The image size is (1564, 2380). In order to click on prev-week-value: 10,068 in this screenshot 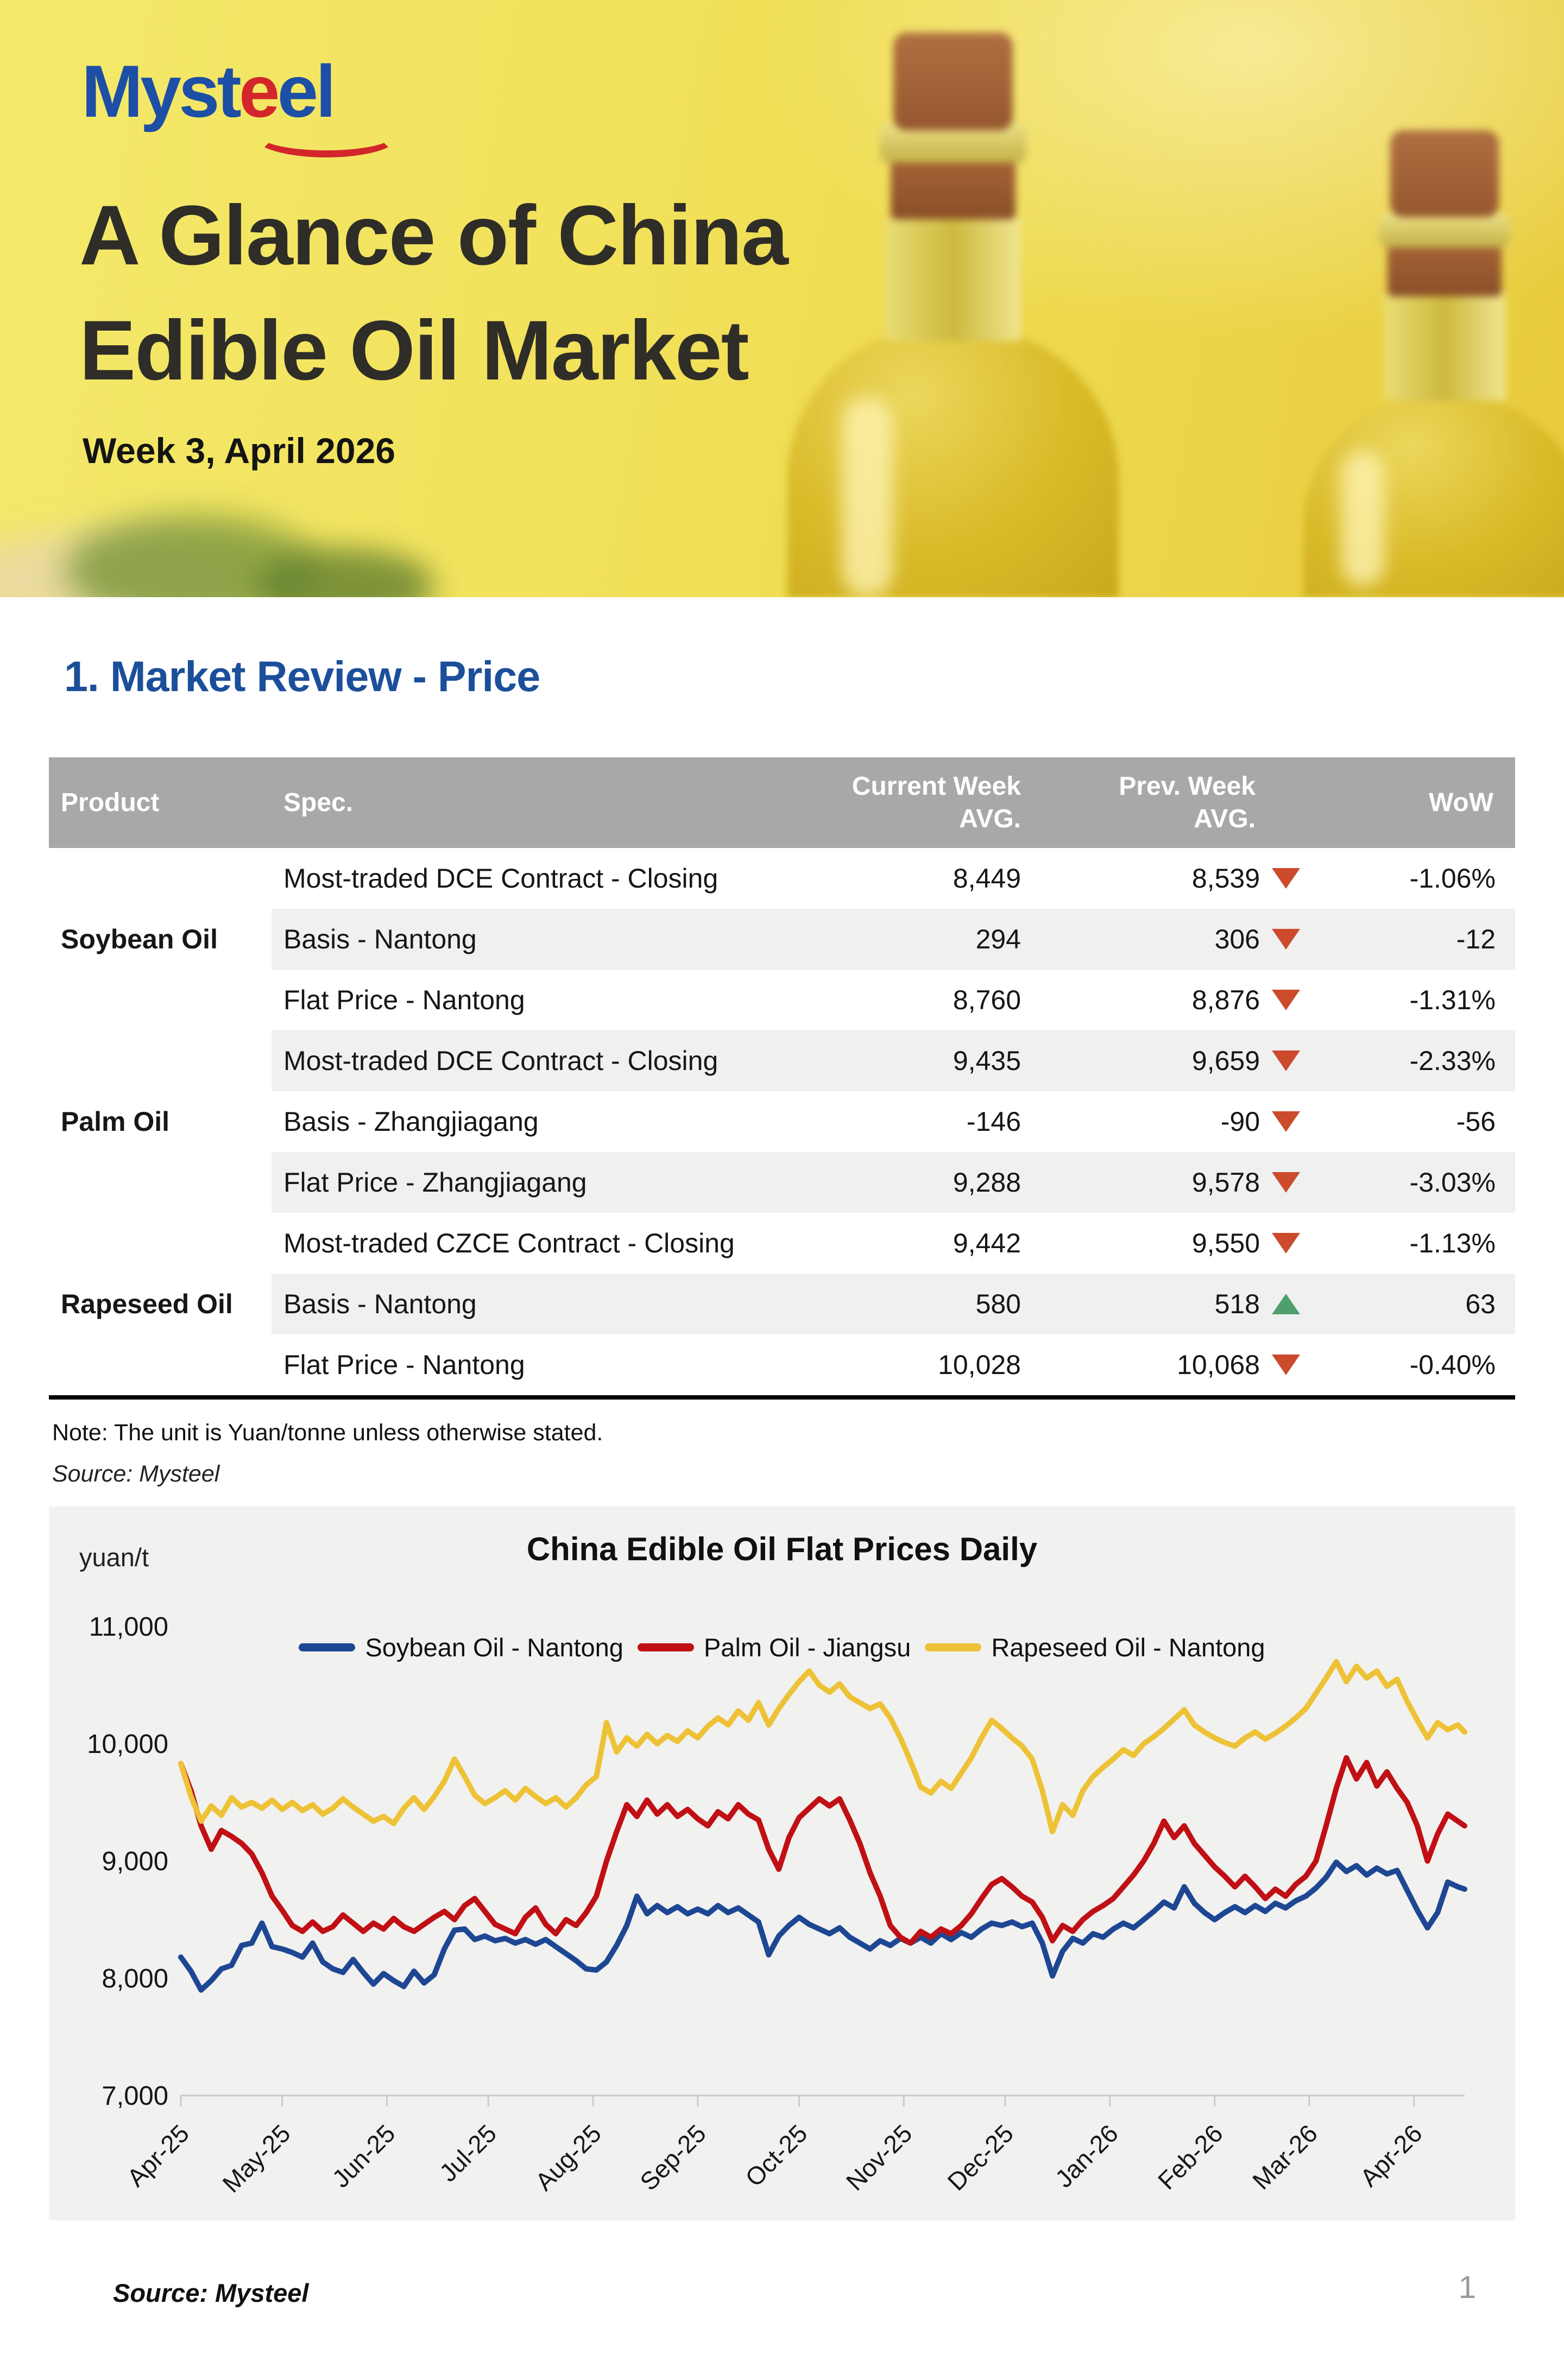, I will do `click(1218, 1365)`.